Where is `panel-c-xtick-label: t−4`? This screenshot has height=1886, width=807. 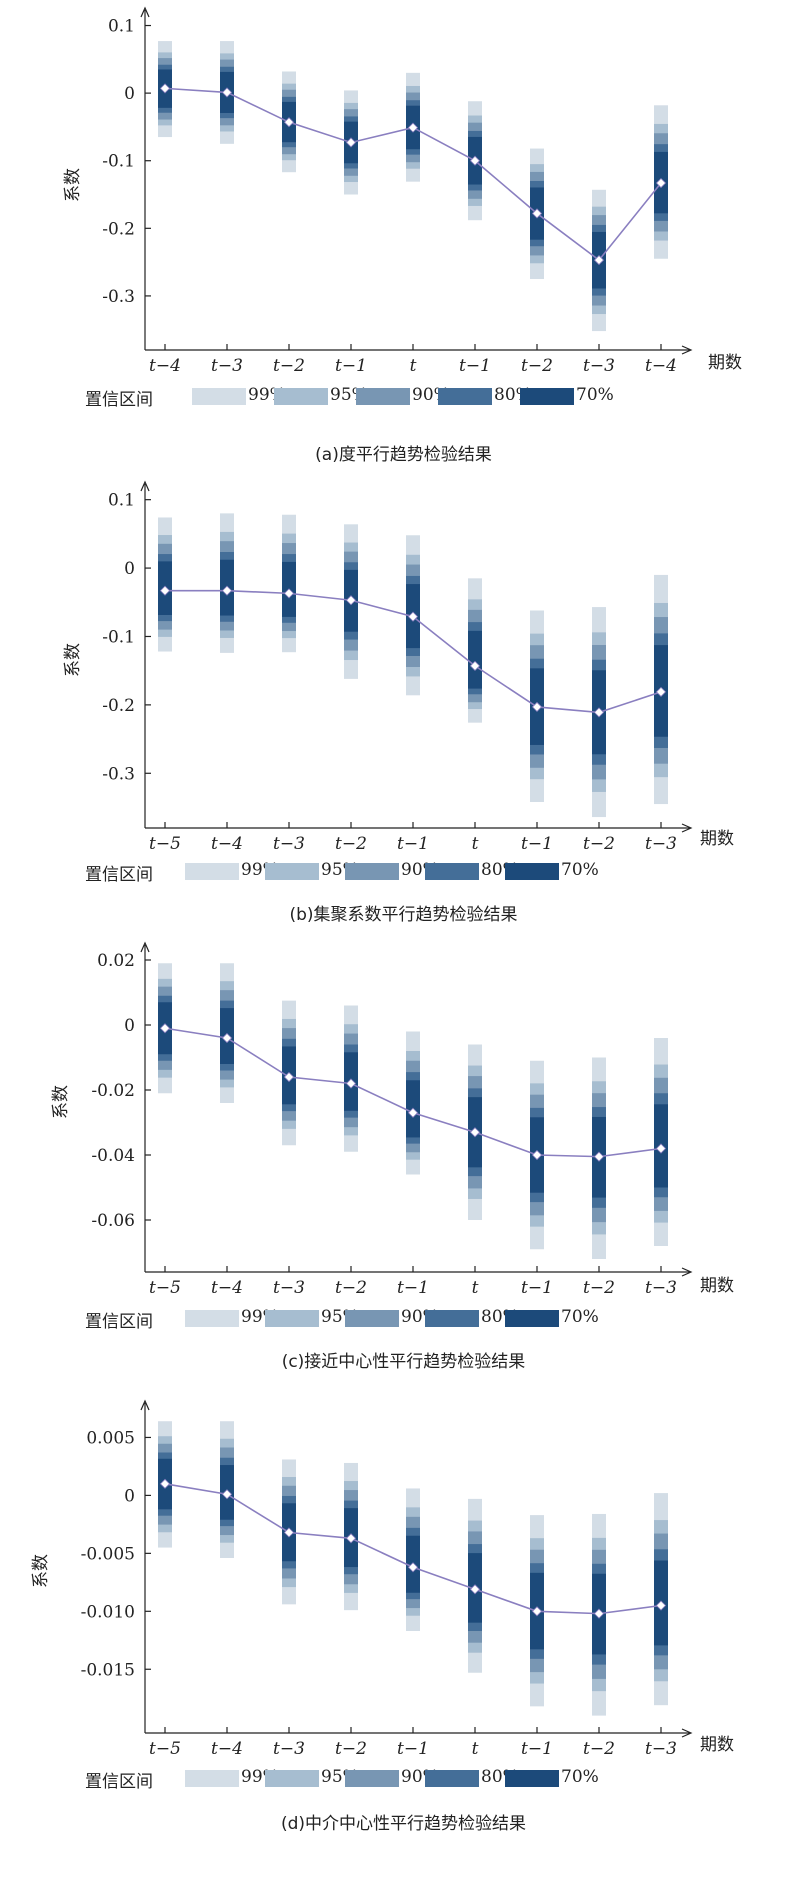 panel-c-xtick-label: t−4 is located at coordinates (227, 1288).